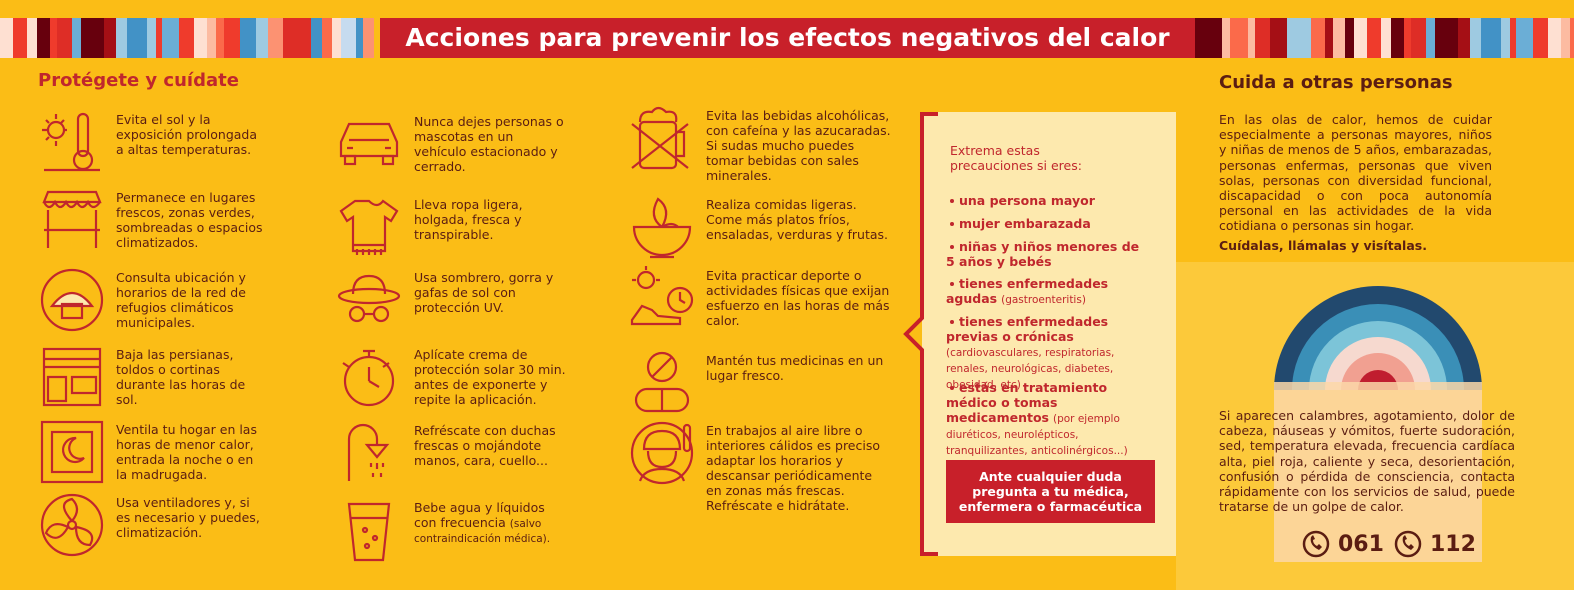  What do you see at coordinates (1027, 329) in the screenshot?
I see `precaution-bold: tienes enfermedades previas o crónicas` at bounding box center [1027, 329].